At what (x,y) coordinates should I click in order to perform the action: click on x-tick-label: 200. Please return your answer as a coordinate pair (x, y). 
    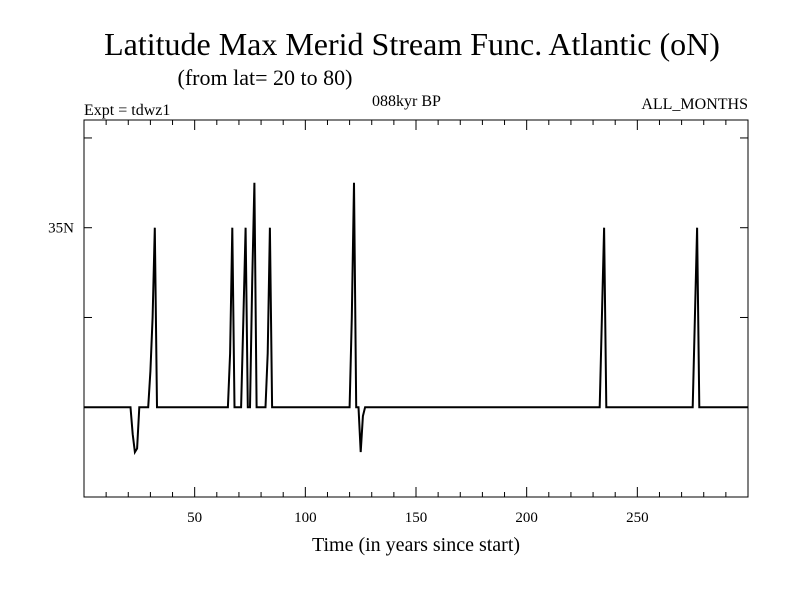
    Looking at the image, I should click on (526, 518).